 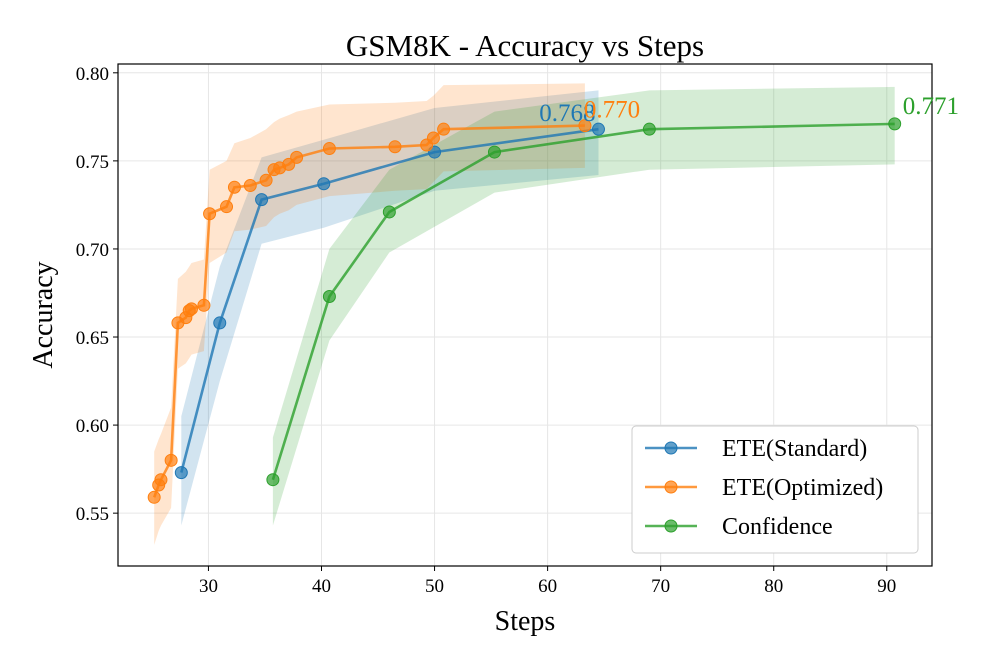 I want to click on y-tick-label: 0.65, so click(x=92, y=338).